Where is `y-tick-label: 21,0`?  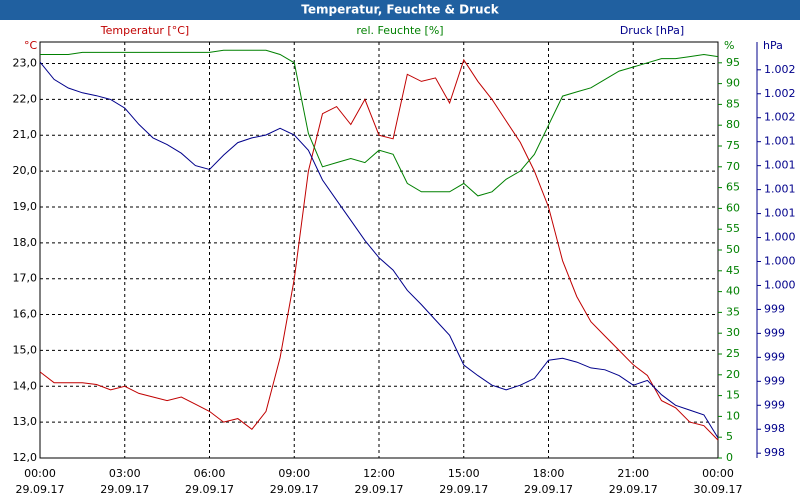
y-tick-label: 21,0 is located at coordinates (25, 134).